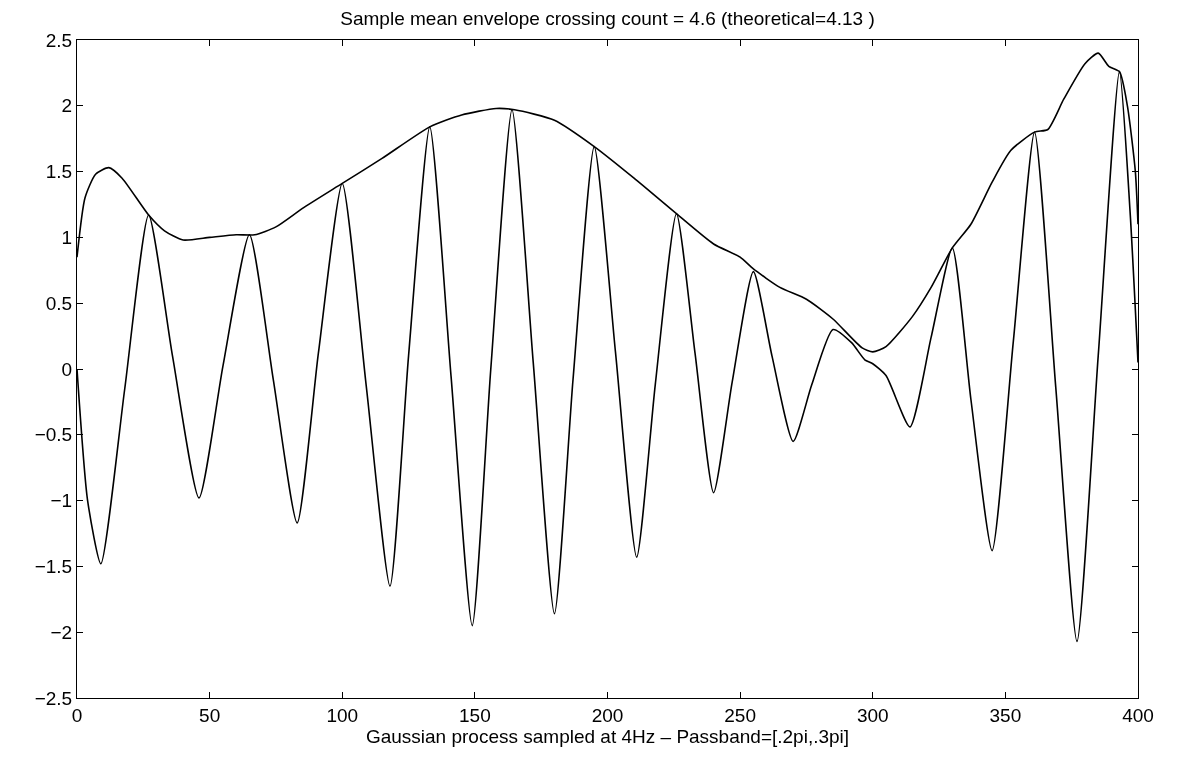  Describe the element at coordinates (475, 715) in the screenshot. I see `x-tick-label: 150` at that location.